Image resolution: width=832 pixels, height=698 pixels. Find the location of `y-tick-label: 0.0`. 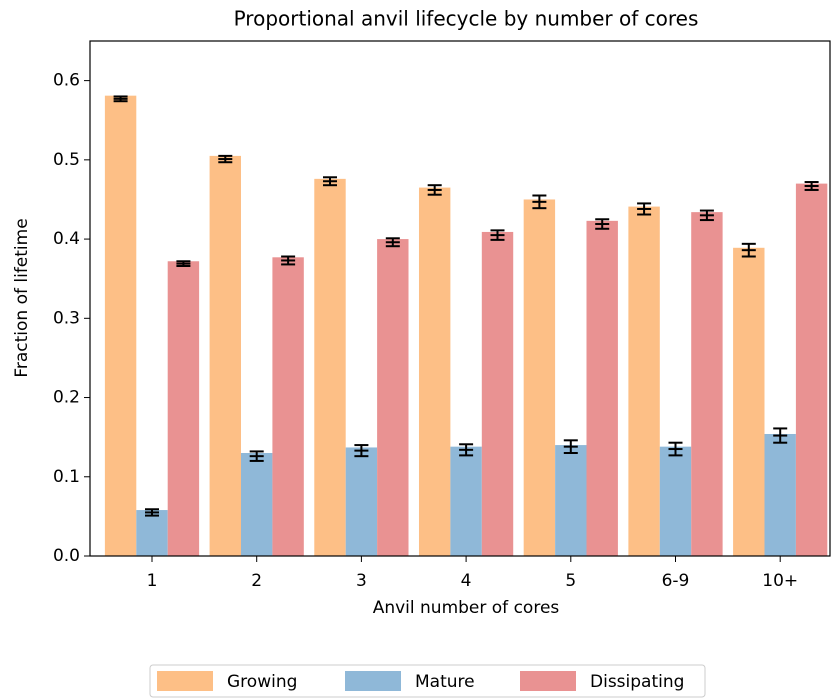

y-tick-label: 0.0 is located at coordinates (66, 556).